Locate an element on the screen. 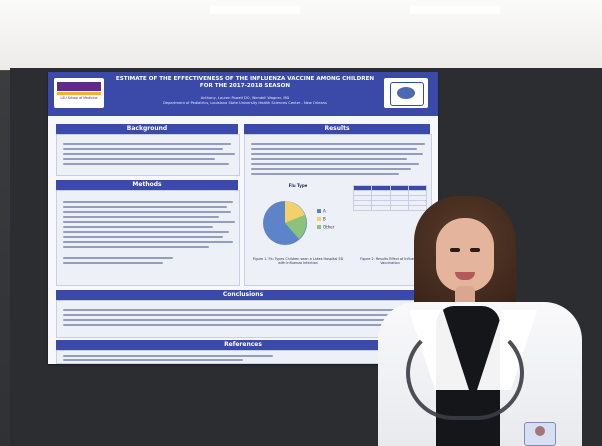  section-references: References is located at coordinates (243, 345).